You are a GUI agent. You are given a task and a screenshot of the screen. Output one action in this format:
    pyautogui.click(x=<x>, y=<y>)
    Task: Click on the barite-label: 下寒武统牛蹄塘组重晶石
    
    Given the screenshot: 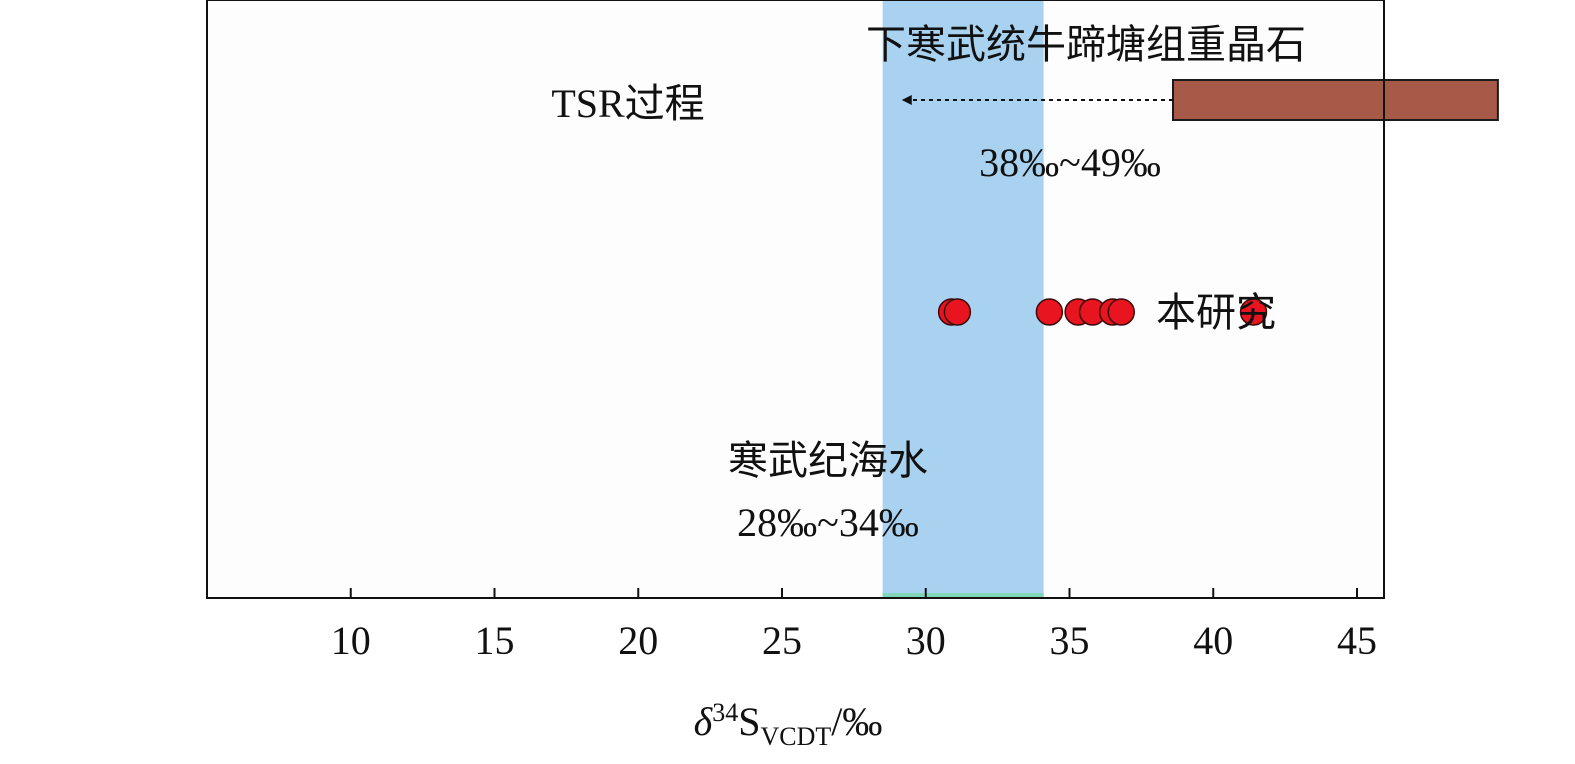 What is the action you would take?
    pyautogui.click(x=1086, y=44)
    